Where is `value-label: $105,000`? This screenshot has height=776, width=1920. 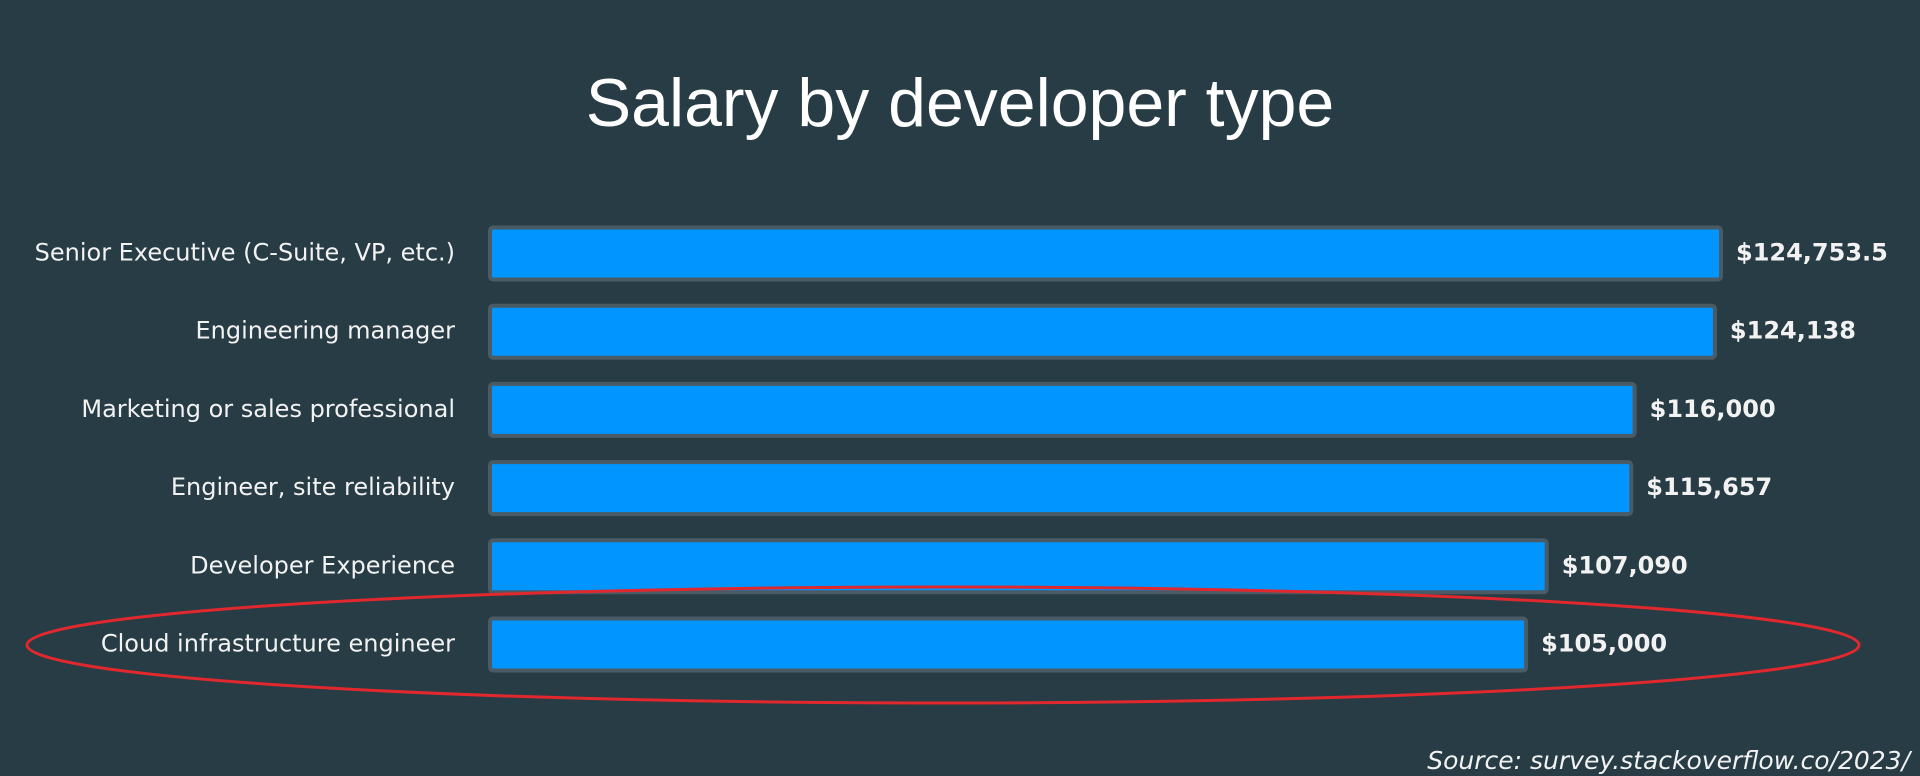 value-label: $105,000 is located at coordinates (1604, 644).